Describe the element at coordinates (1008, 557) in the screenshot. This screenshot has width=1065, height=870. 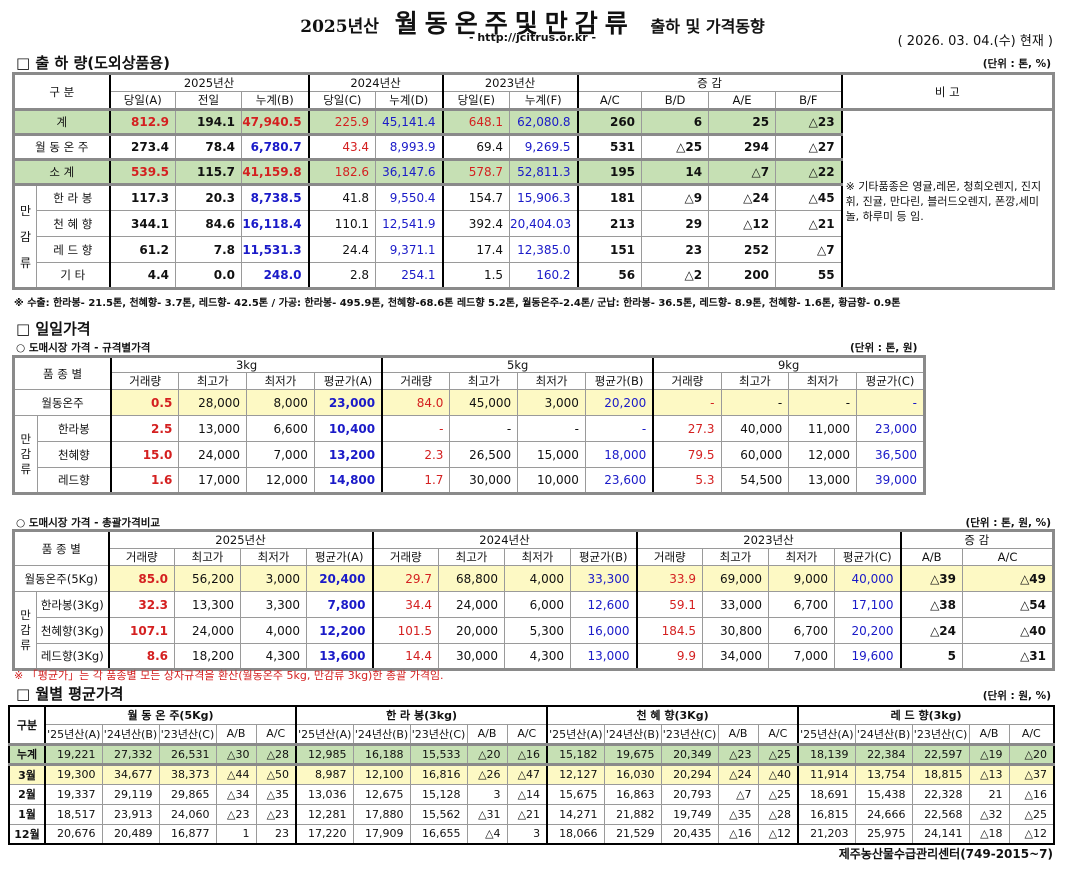
I see `col-header: A/C` at that location.